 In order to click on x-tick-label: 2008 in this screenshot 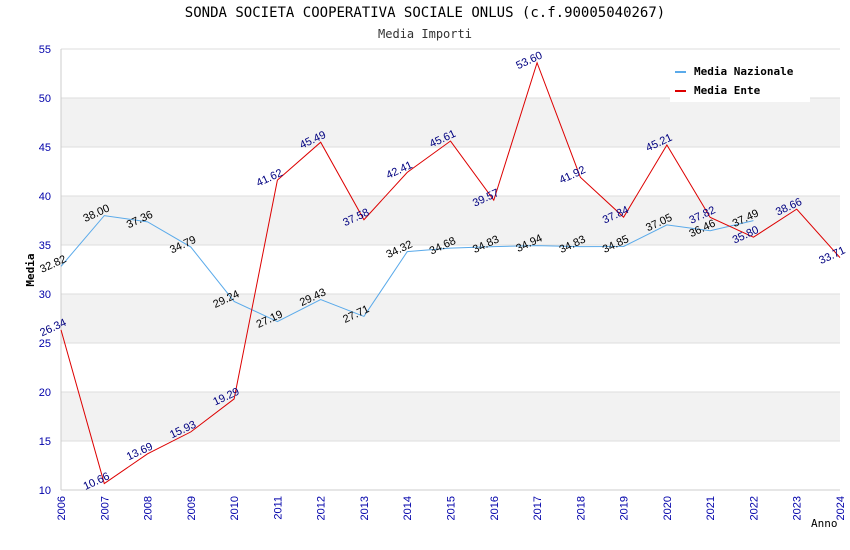, I will do `click(149, 508)`.